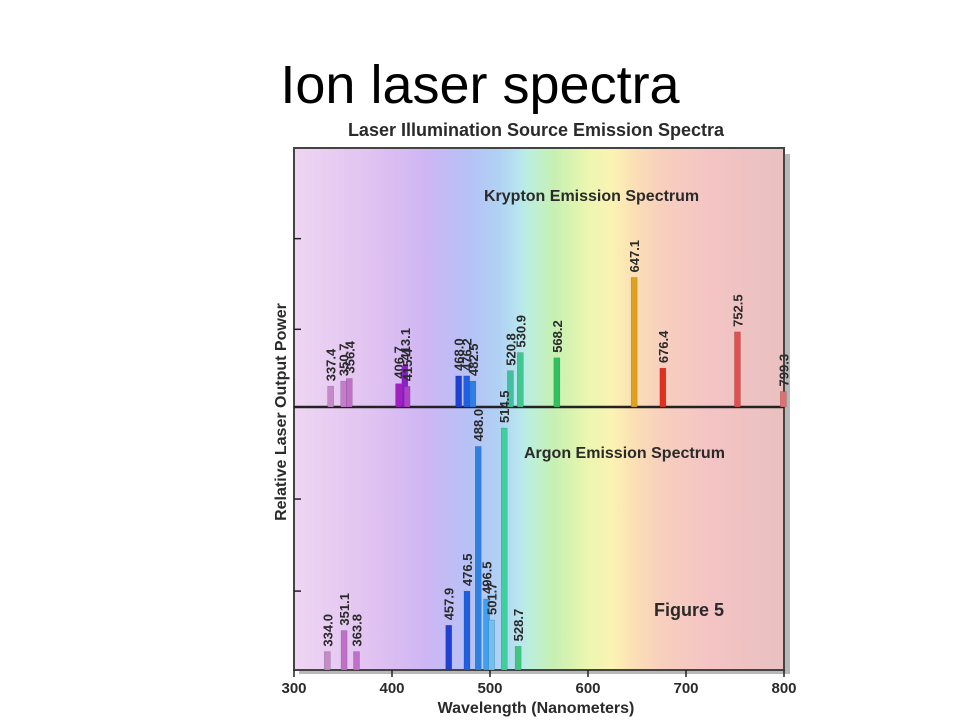 Image resolution: width=960 pixels, height=720 pixels. What do you see at coordinates (487, 577) in the screenshot?
I see `emission-line-label-496.5: 496.5` at bounding box center [487, 577].